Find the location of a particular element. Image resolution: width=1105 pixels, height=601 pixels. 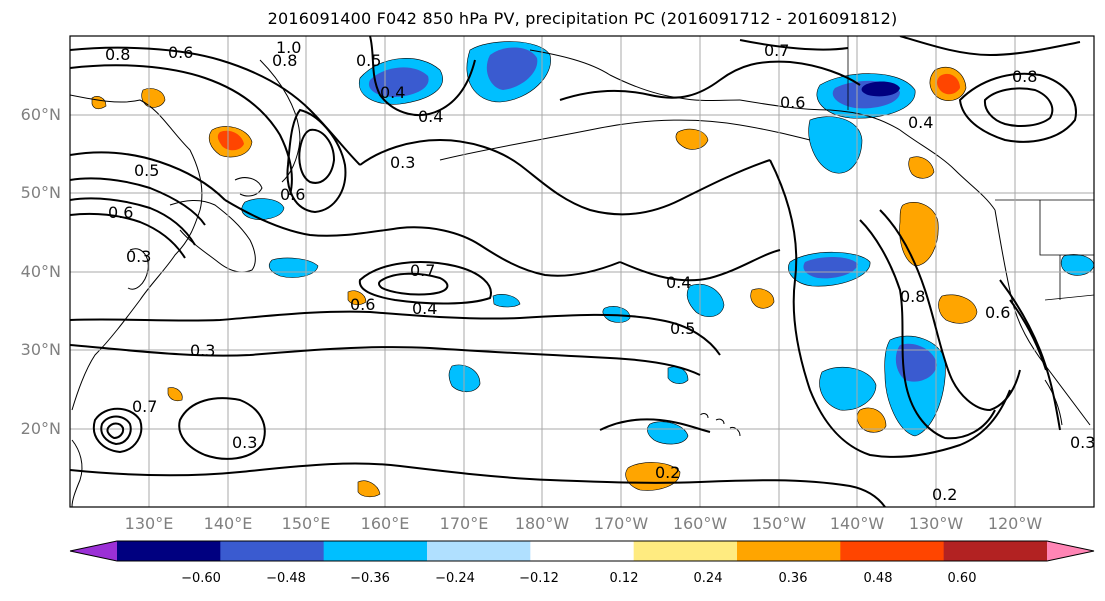

lat-label: 20°N is located at coordinates (40, 428).